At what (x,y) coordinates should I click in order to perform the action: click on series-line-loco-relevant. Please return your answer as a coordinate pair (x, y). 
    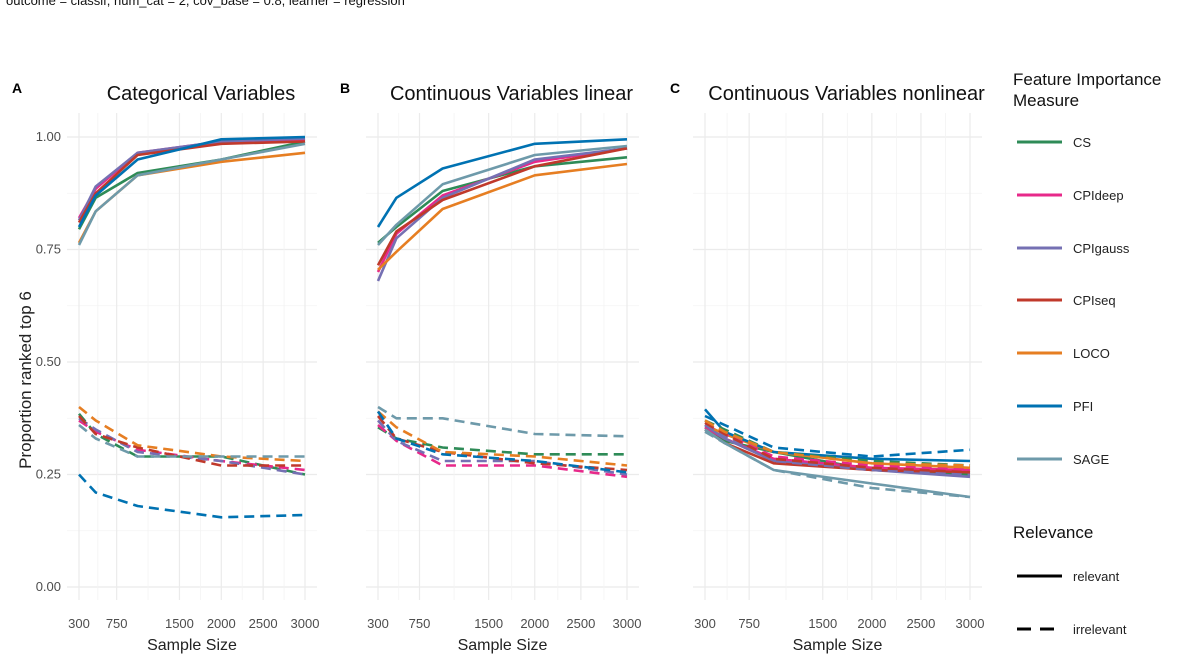
    Looking at the image, I should click on (502, 216).